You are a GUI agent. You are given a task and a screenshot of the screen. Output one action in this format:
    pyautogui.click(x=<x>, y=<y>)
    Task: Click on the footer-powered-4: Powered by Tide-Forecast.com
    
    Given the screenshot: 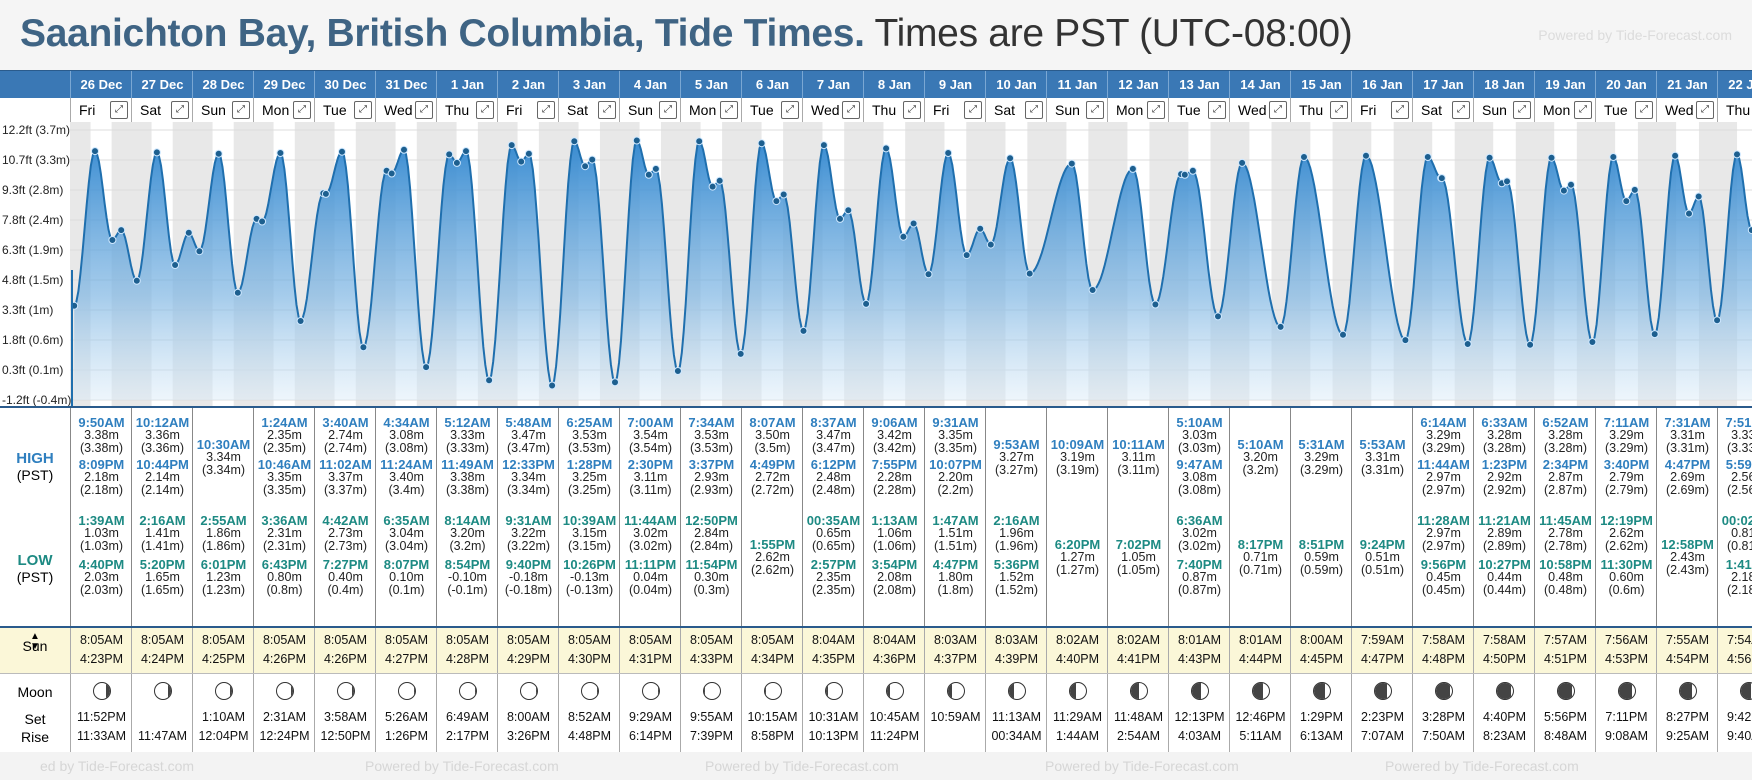 What is the action you would take?
    pyautogui.click(x=1142, y=766)
    